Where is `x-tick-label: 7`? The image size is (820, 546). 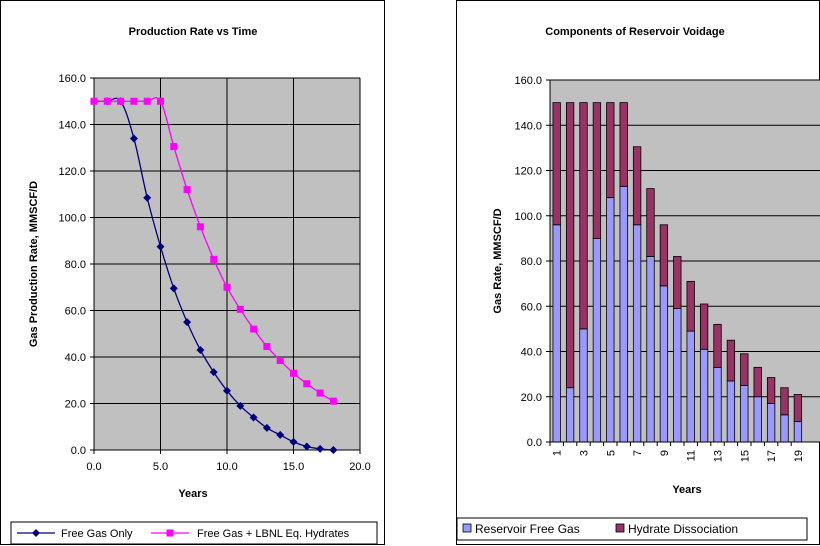
x-tick-label: 7 is located at coordinates (638, 453).